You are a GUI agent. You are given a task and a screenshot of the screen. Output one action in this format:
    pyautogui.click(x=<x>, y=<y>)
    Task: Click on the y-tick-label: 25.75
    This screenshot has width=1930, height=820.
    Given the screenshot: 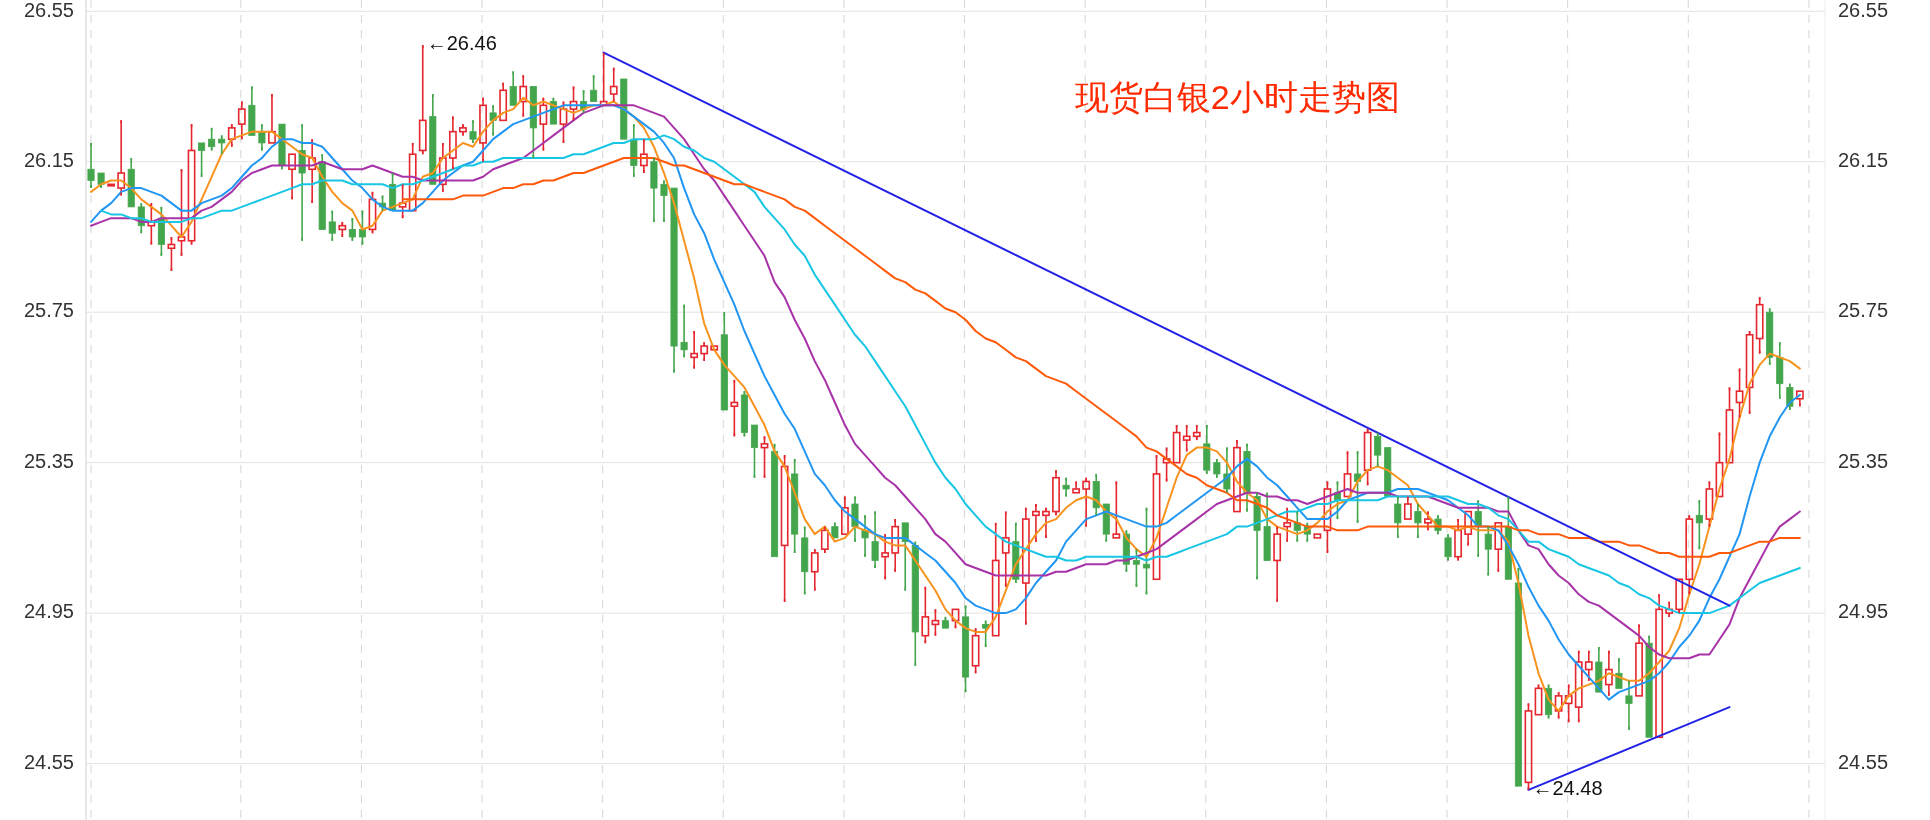 What is the action you would take?
    pyautogui.click(x=48, y=310)
    